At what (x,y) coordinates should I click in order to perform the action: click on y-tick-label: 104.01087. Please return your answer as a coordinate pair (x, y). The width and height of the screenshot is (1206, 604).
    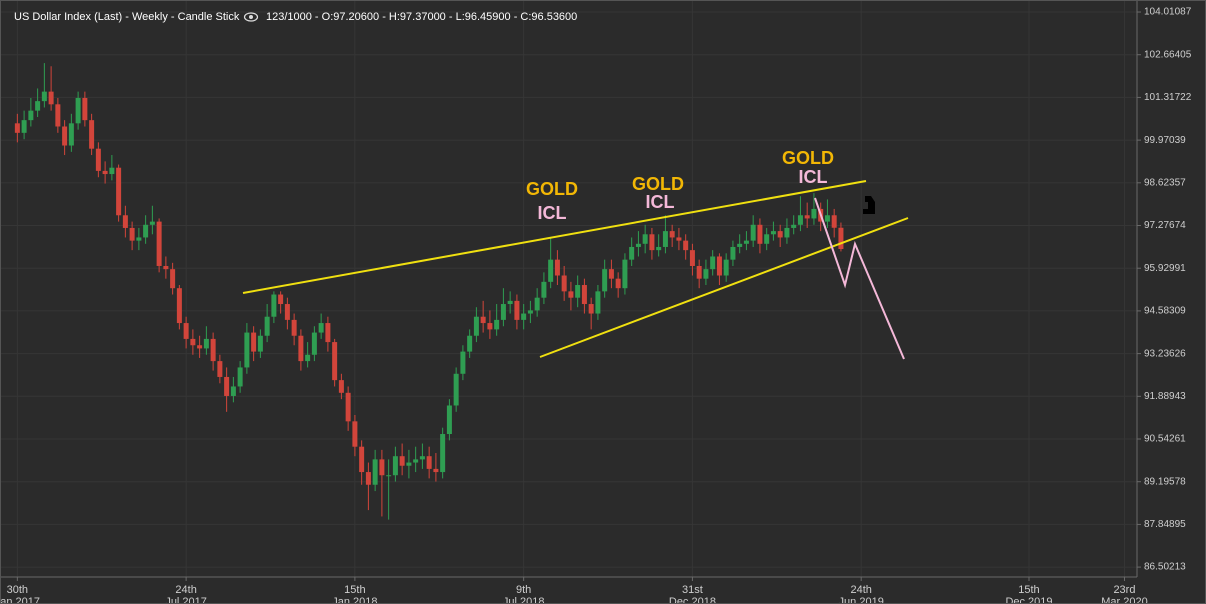
    Looking at the image, I should click on (1168, 12).